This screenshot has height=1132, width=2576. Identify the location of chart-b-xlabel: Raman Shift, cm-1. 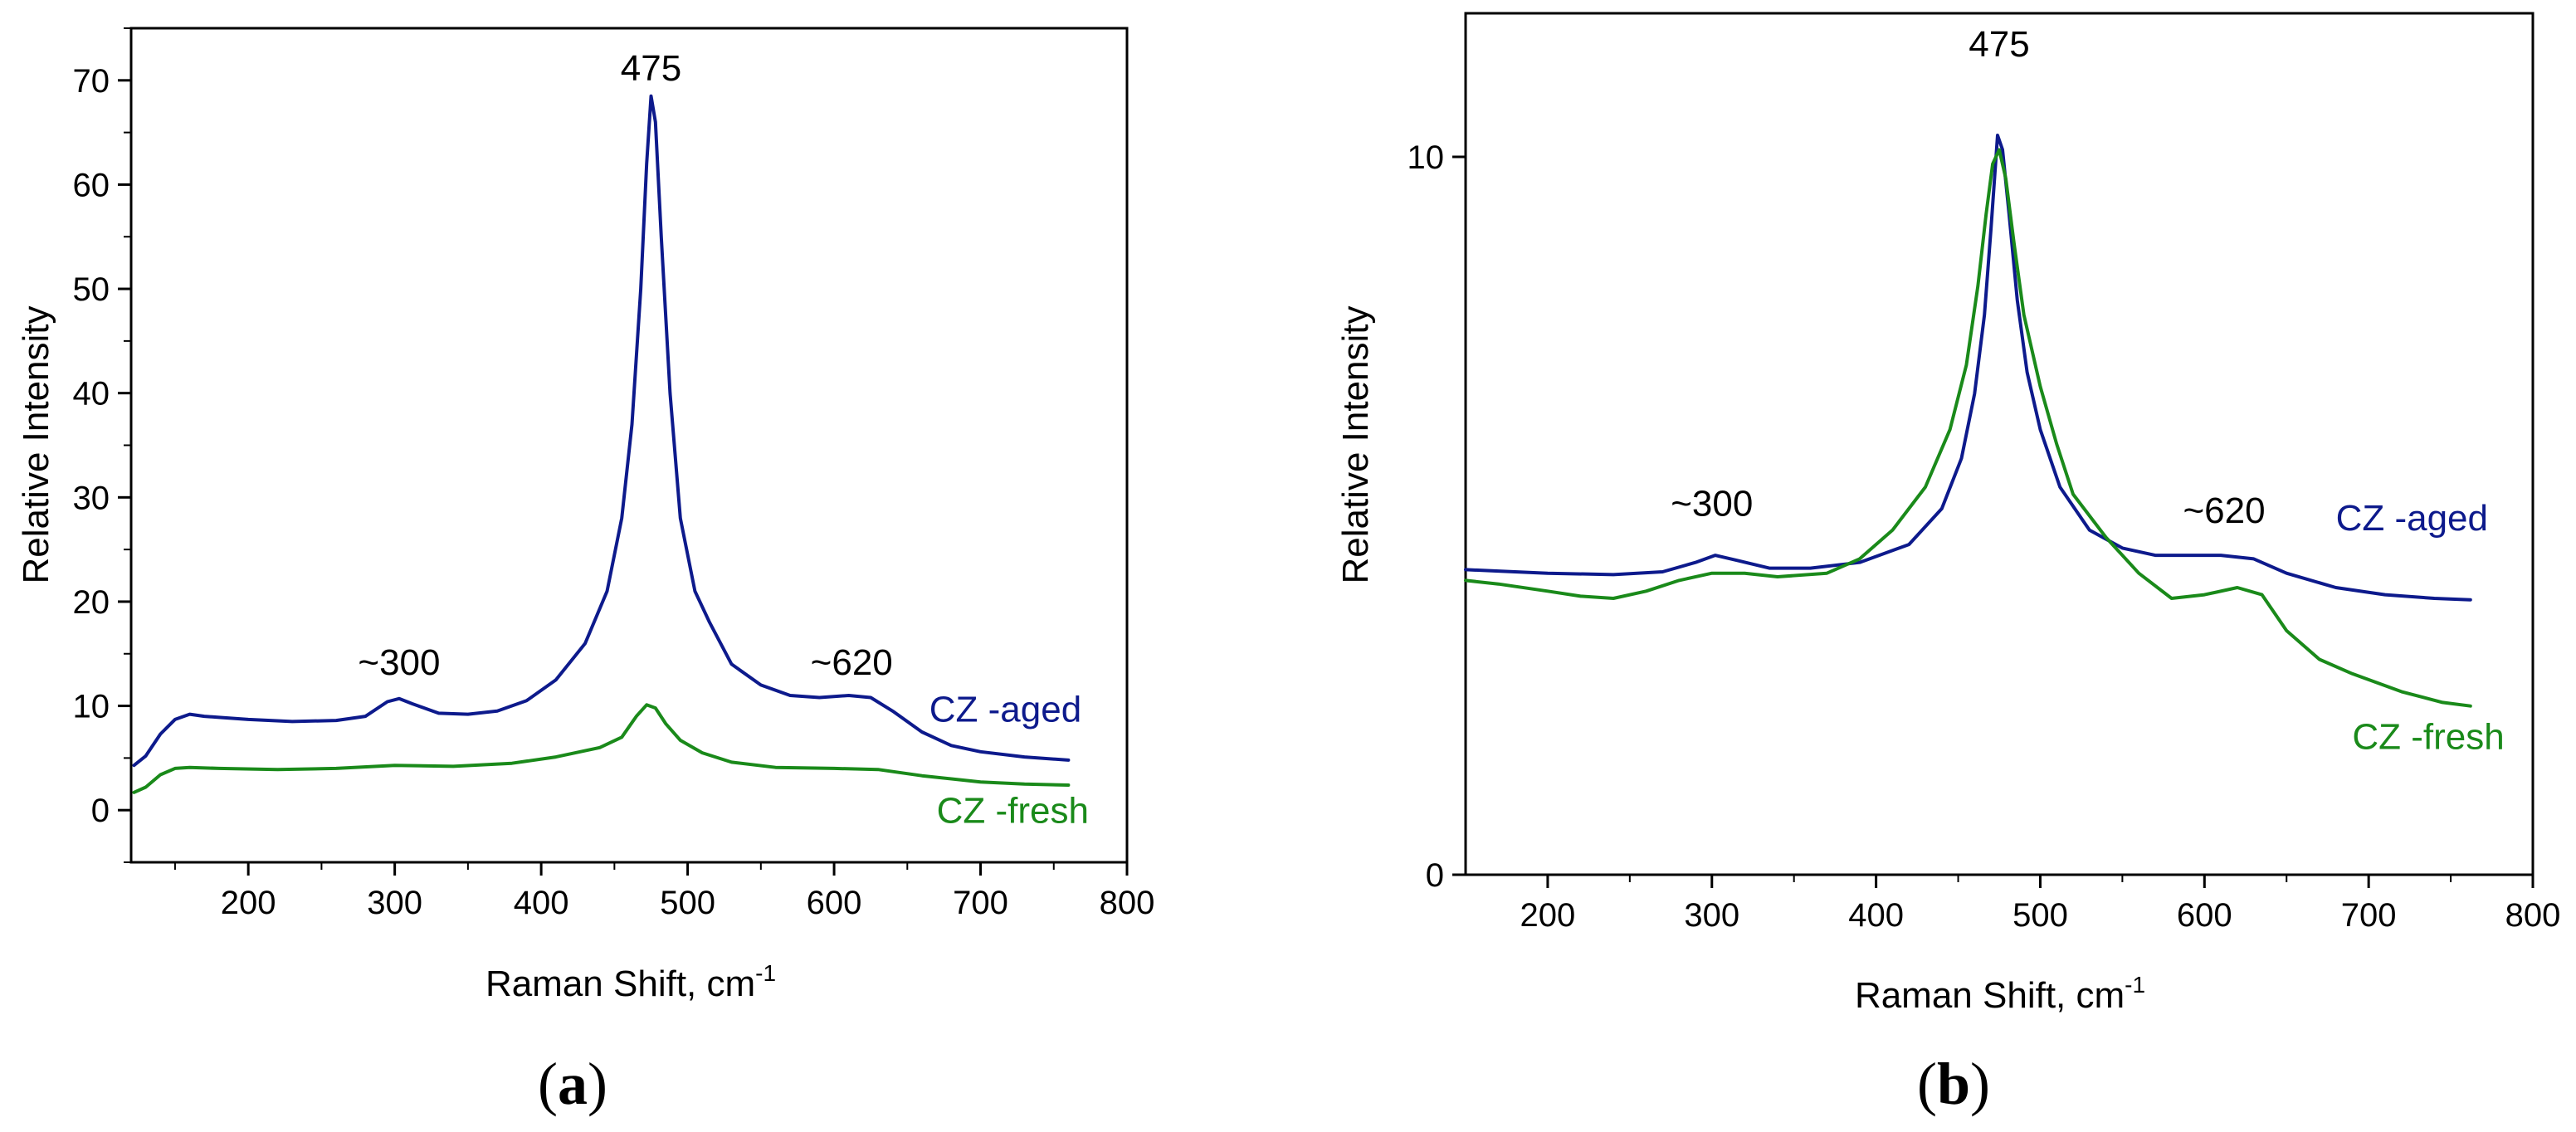
(2000, 994).